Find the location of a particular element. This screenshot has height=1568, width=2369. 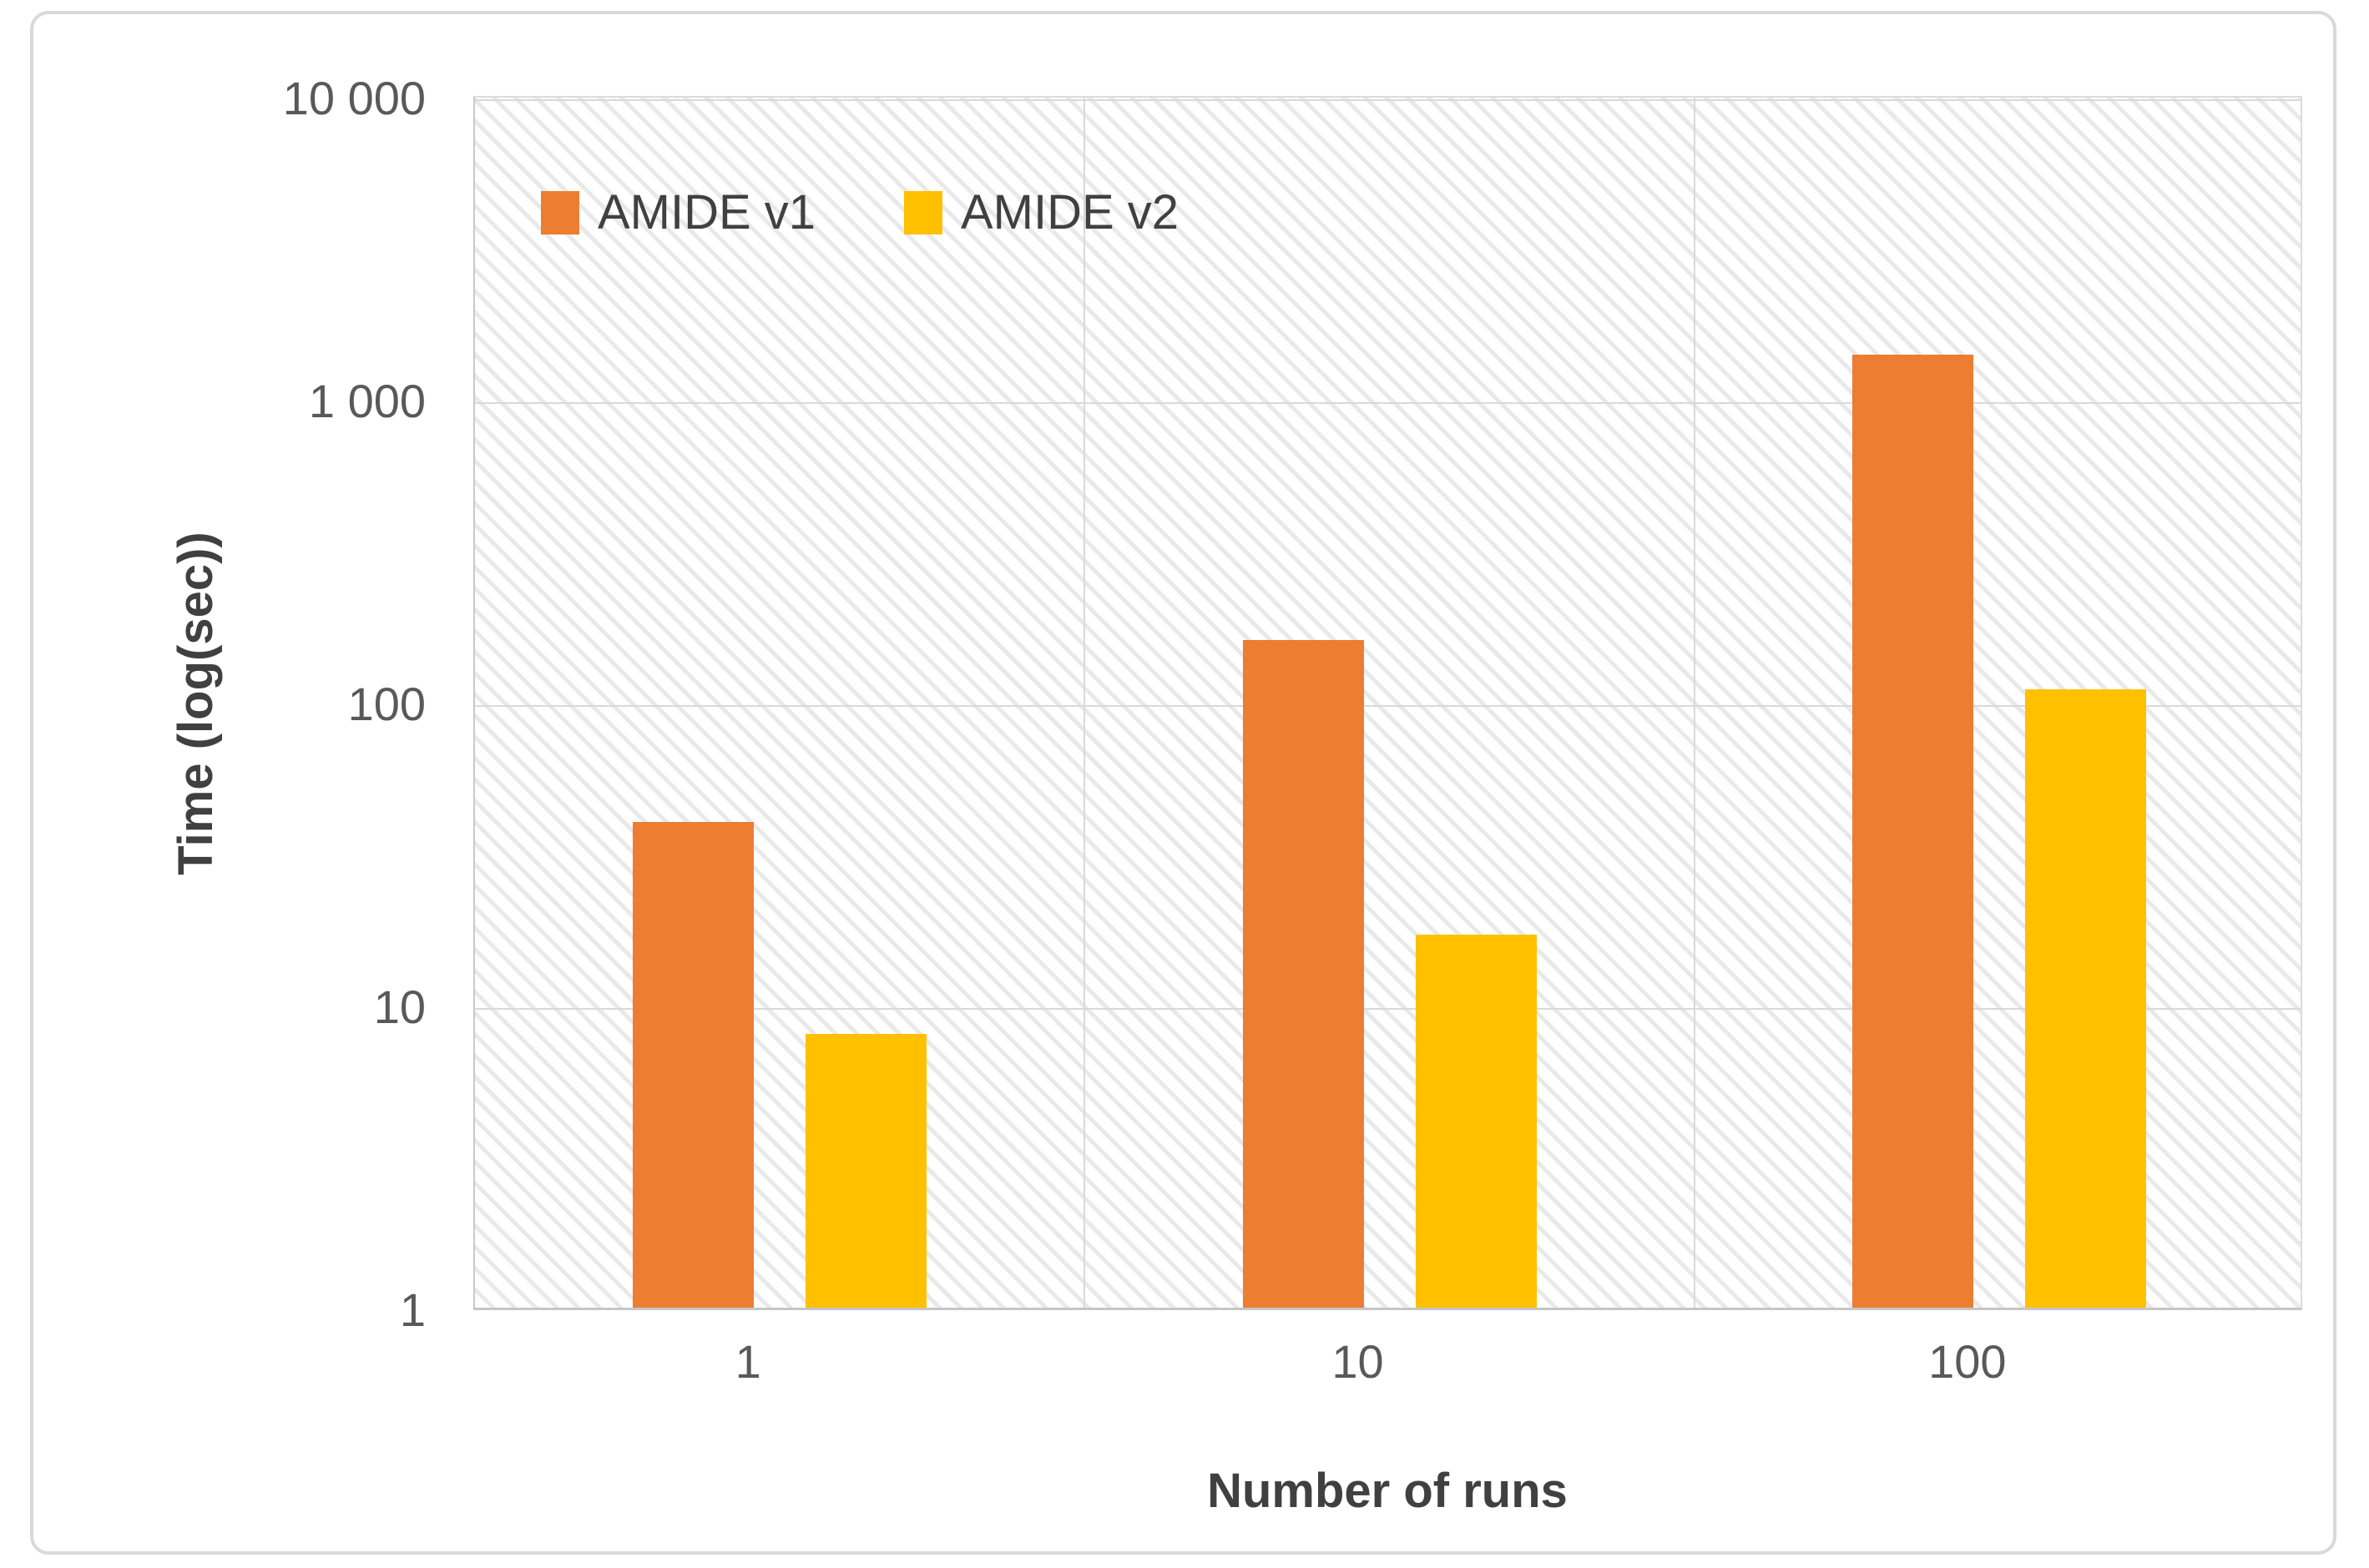

y-tick-label-1: 1 is located at coordinates (412, 1309).